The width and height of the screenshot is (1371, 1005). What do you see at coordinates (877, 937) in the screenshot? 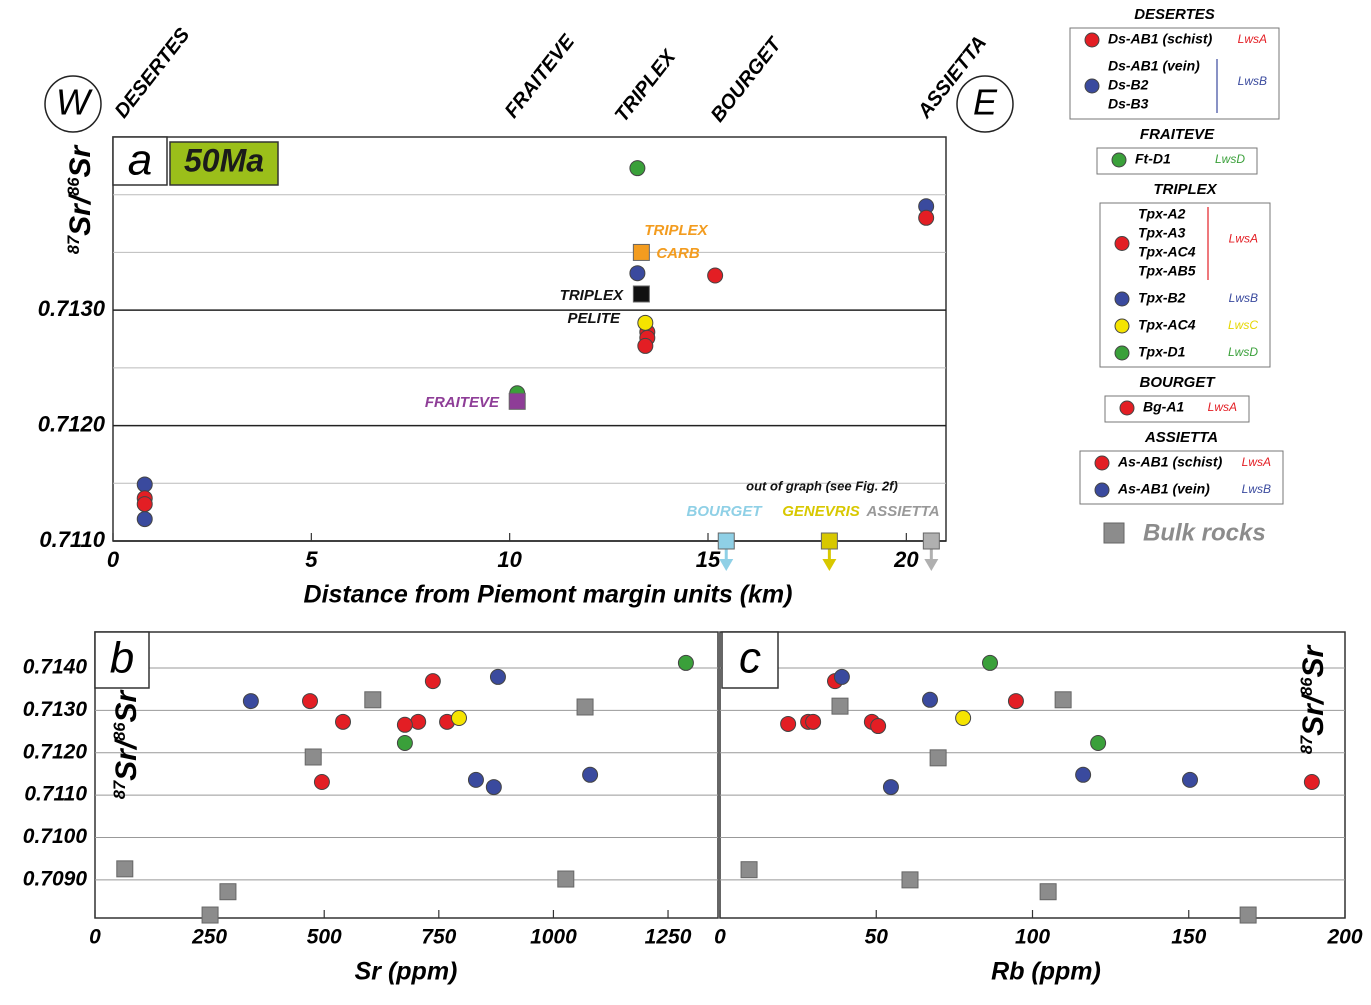
I see `x-tick-label: 50` at bounding box center [877, 937].